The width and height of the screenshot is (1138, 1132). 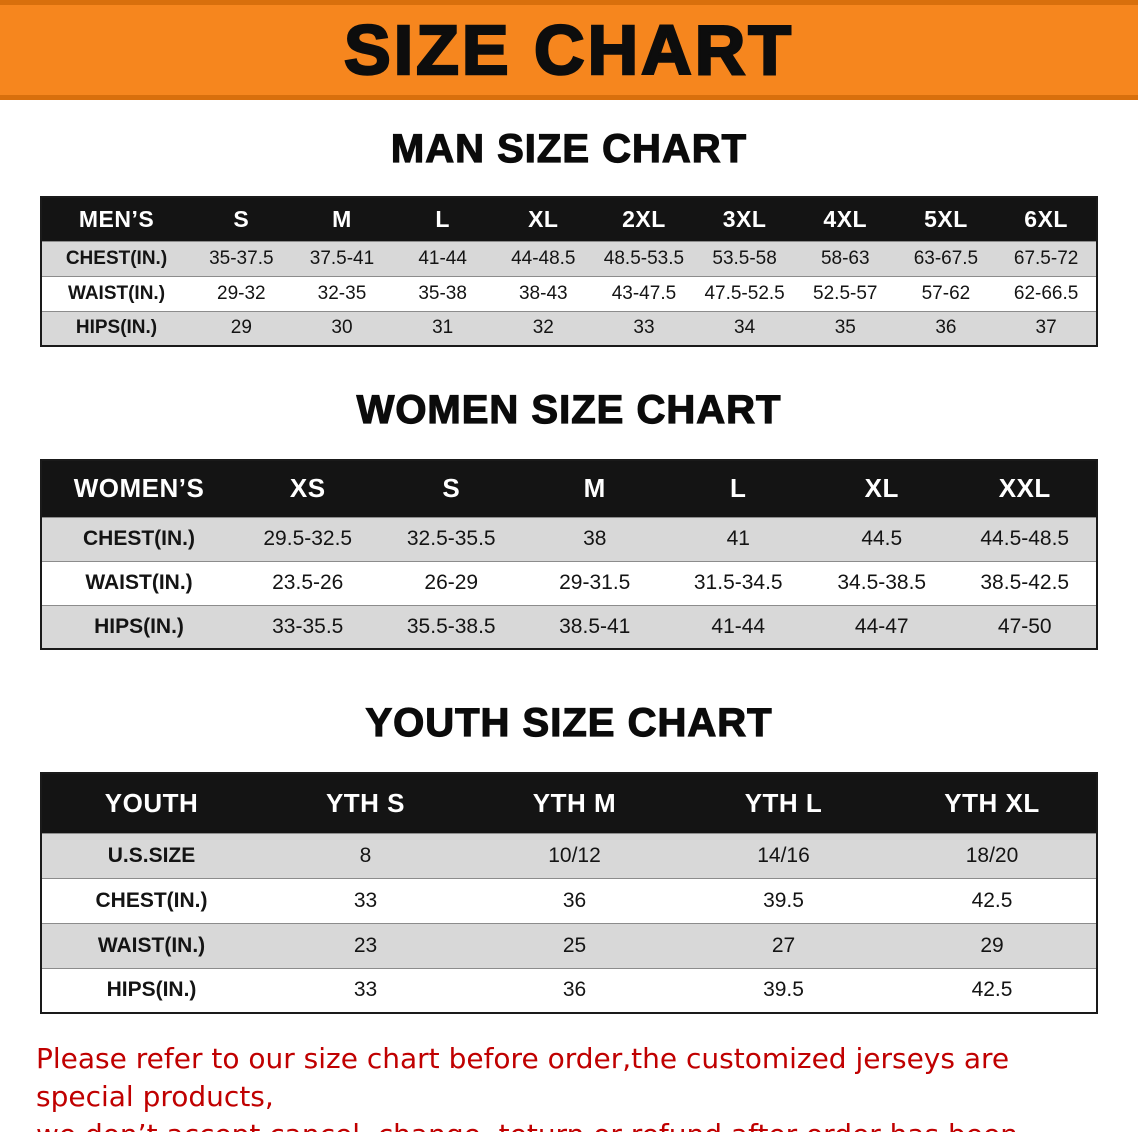 I want to click on size-column-header: 2XL, so click(x=644, y=218).